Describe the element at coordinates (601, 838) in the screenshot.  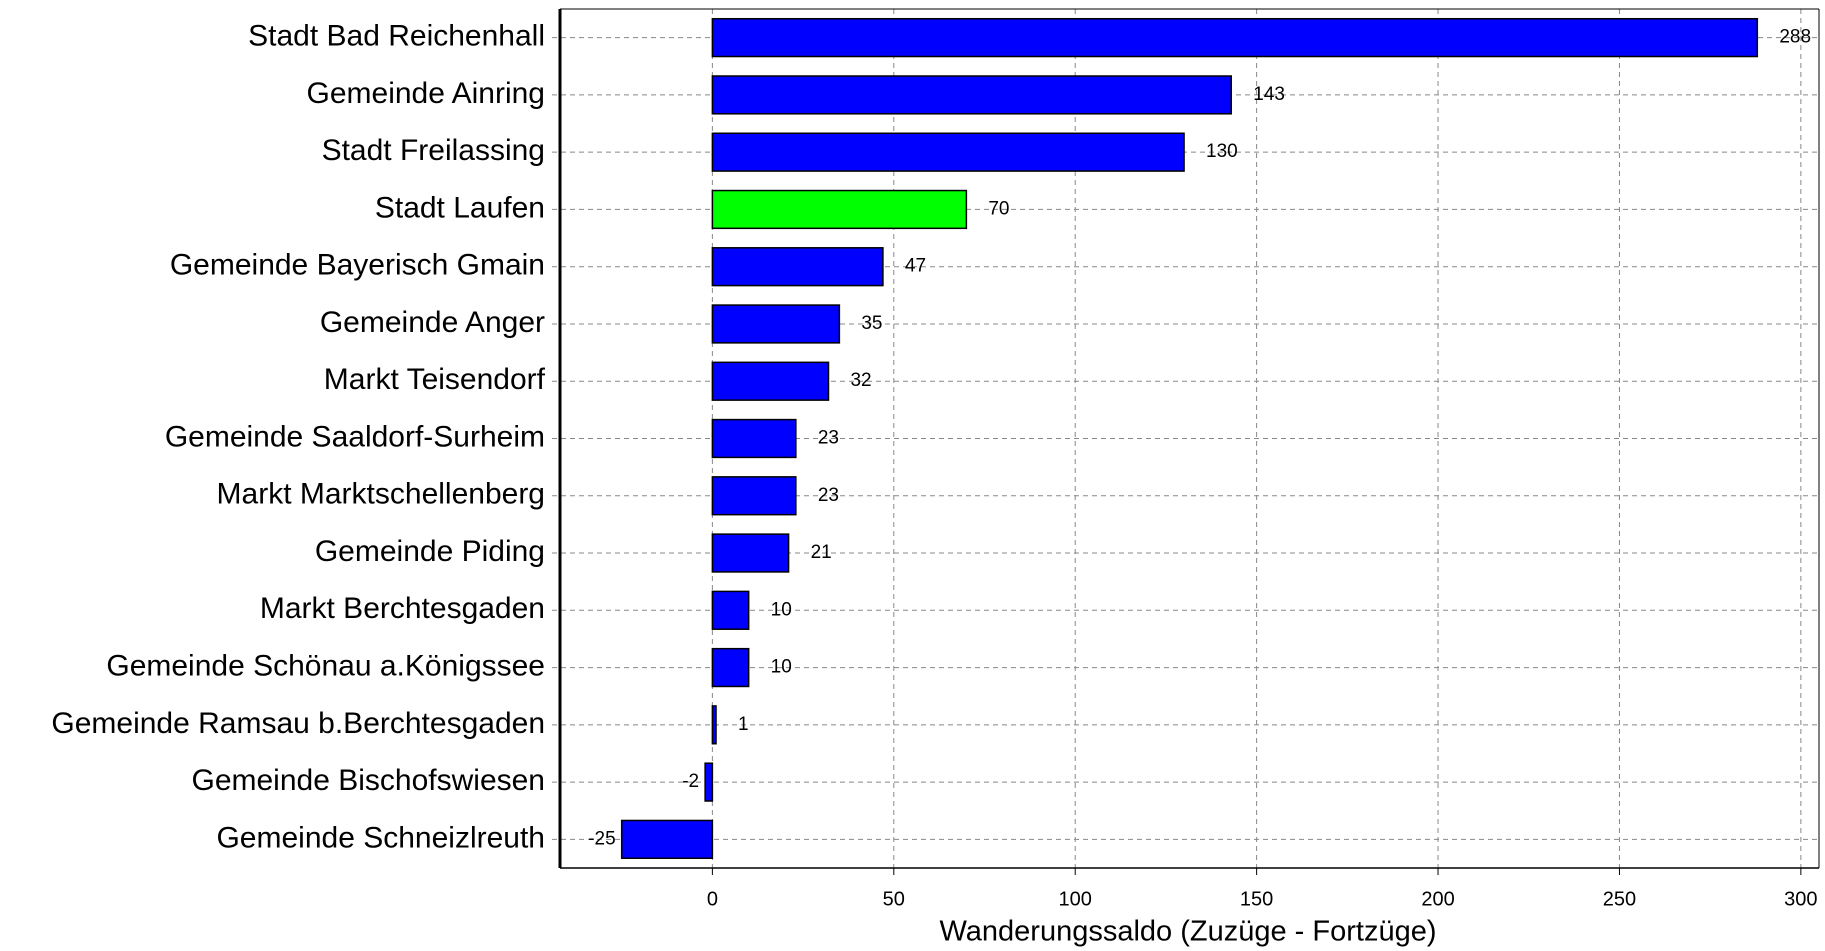
I see `value-label: -25` at that location.